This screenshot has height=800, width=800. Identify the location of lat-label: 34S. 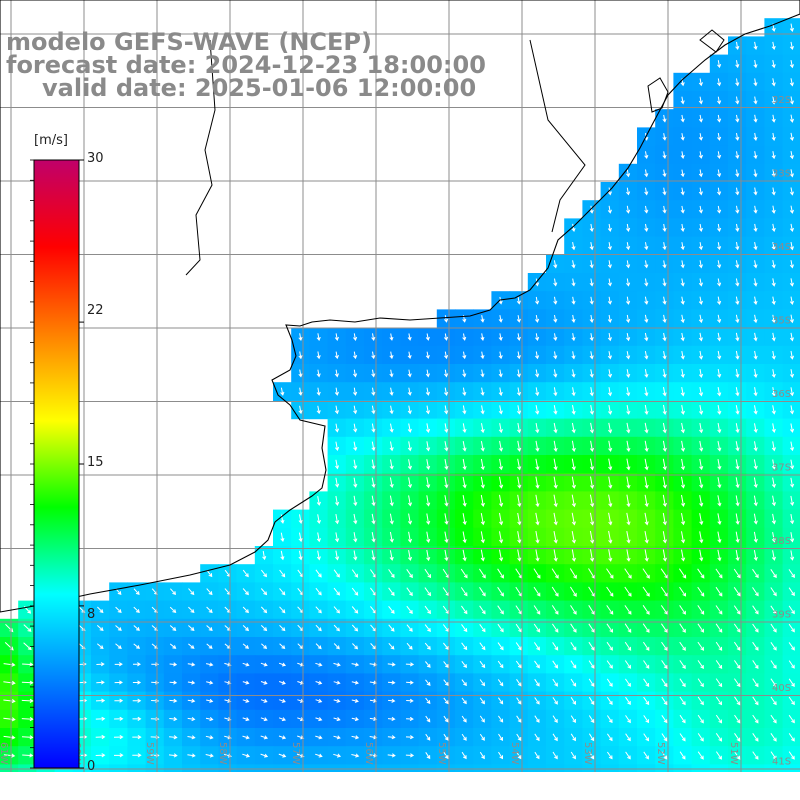
(781, 247).